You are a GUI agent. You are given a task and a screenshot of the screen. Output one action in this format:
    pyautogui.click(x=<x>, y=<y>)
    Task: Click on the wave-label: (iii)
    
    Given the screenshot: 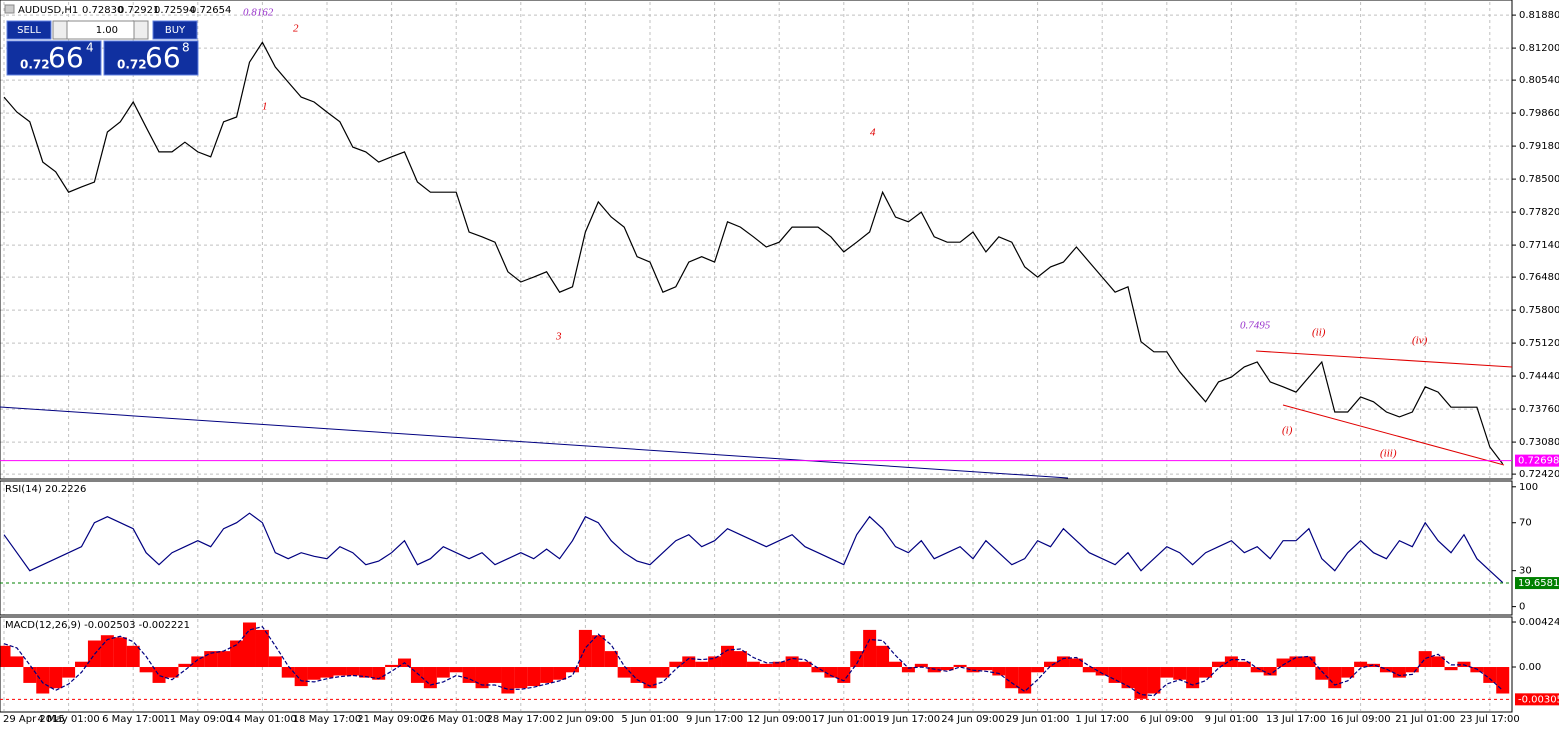 What is the action you would take?
    pyautogui.click(x=1388, y=454)
    